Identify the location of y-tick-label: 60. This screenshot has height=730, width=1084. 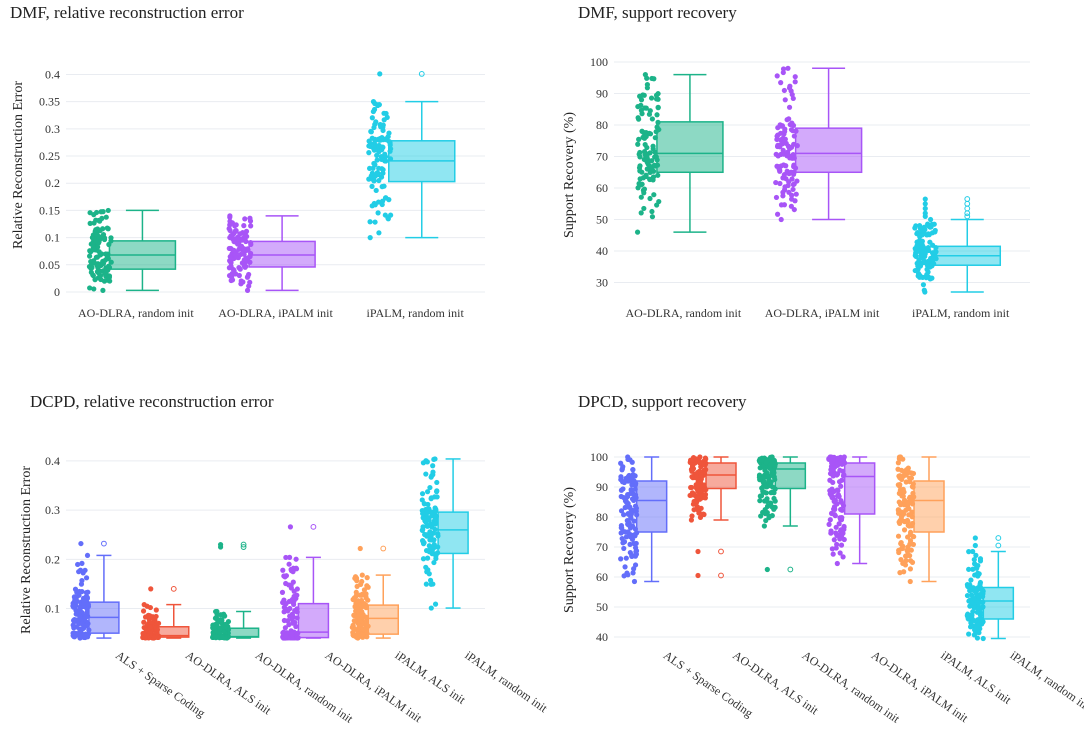
(602, 577).